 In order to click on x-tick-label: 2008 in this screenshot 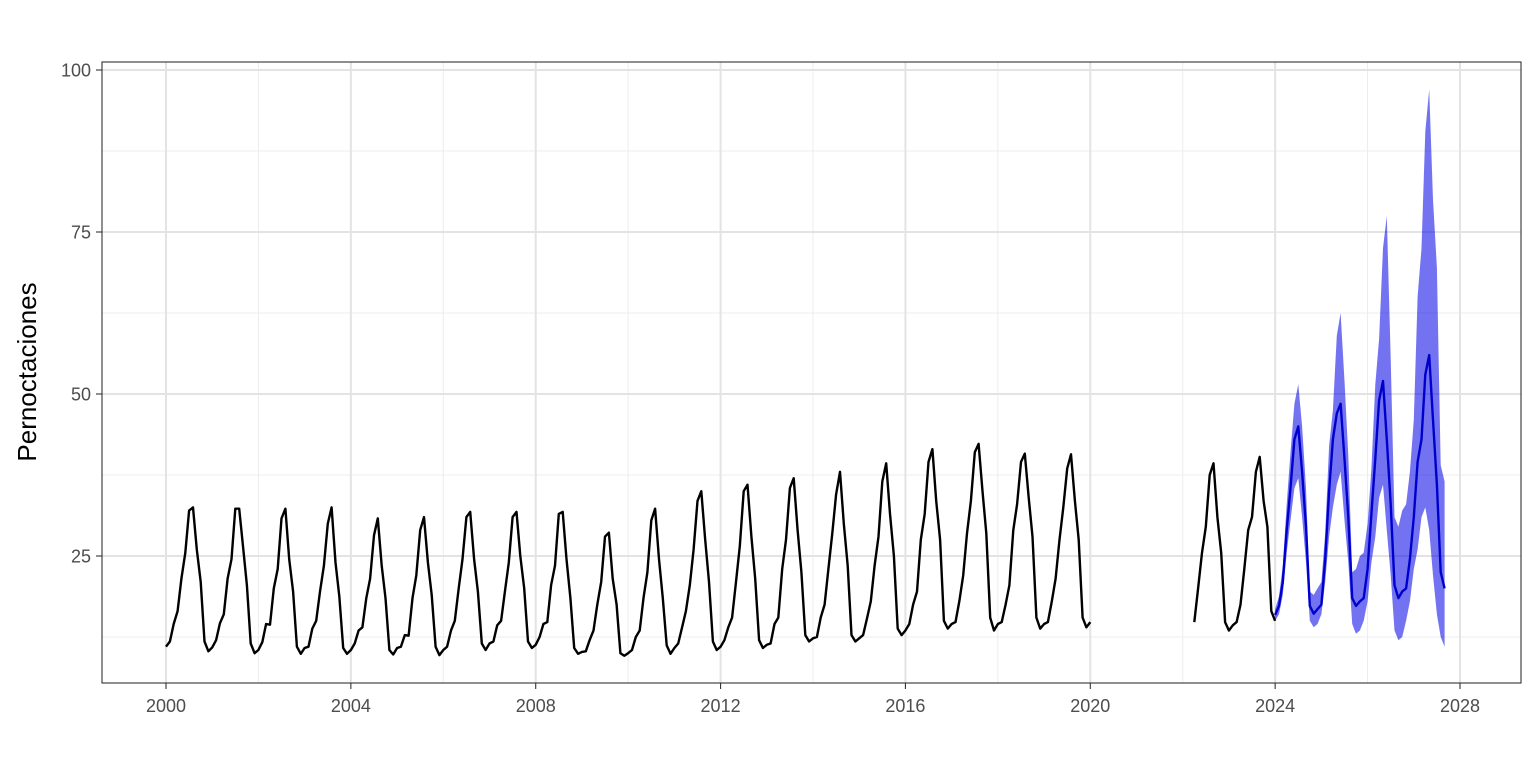, I will do `click(536, 706)`.